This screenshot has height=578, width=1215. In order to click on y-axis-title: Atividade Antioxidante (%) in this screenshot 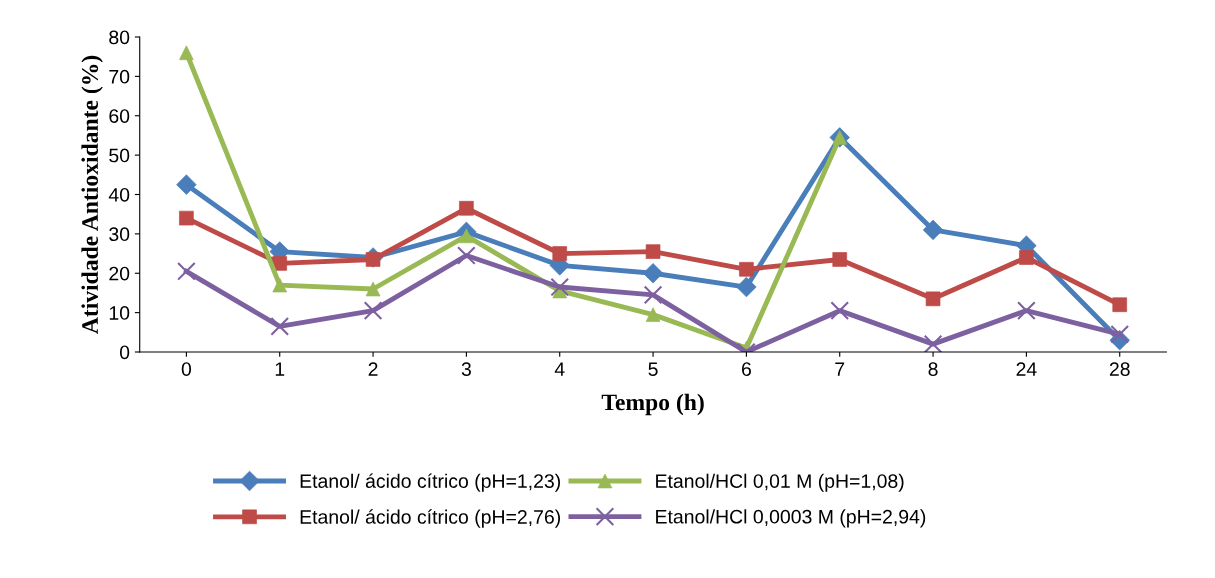, I will do `click(92, 194)`.